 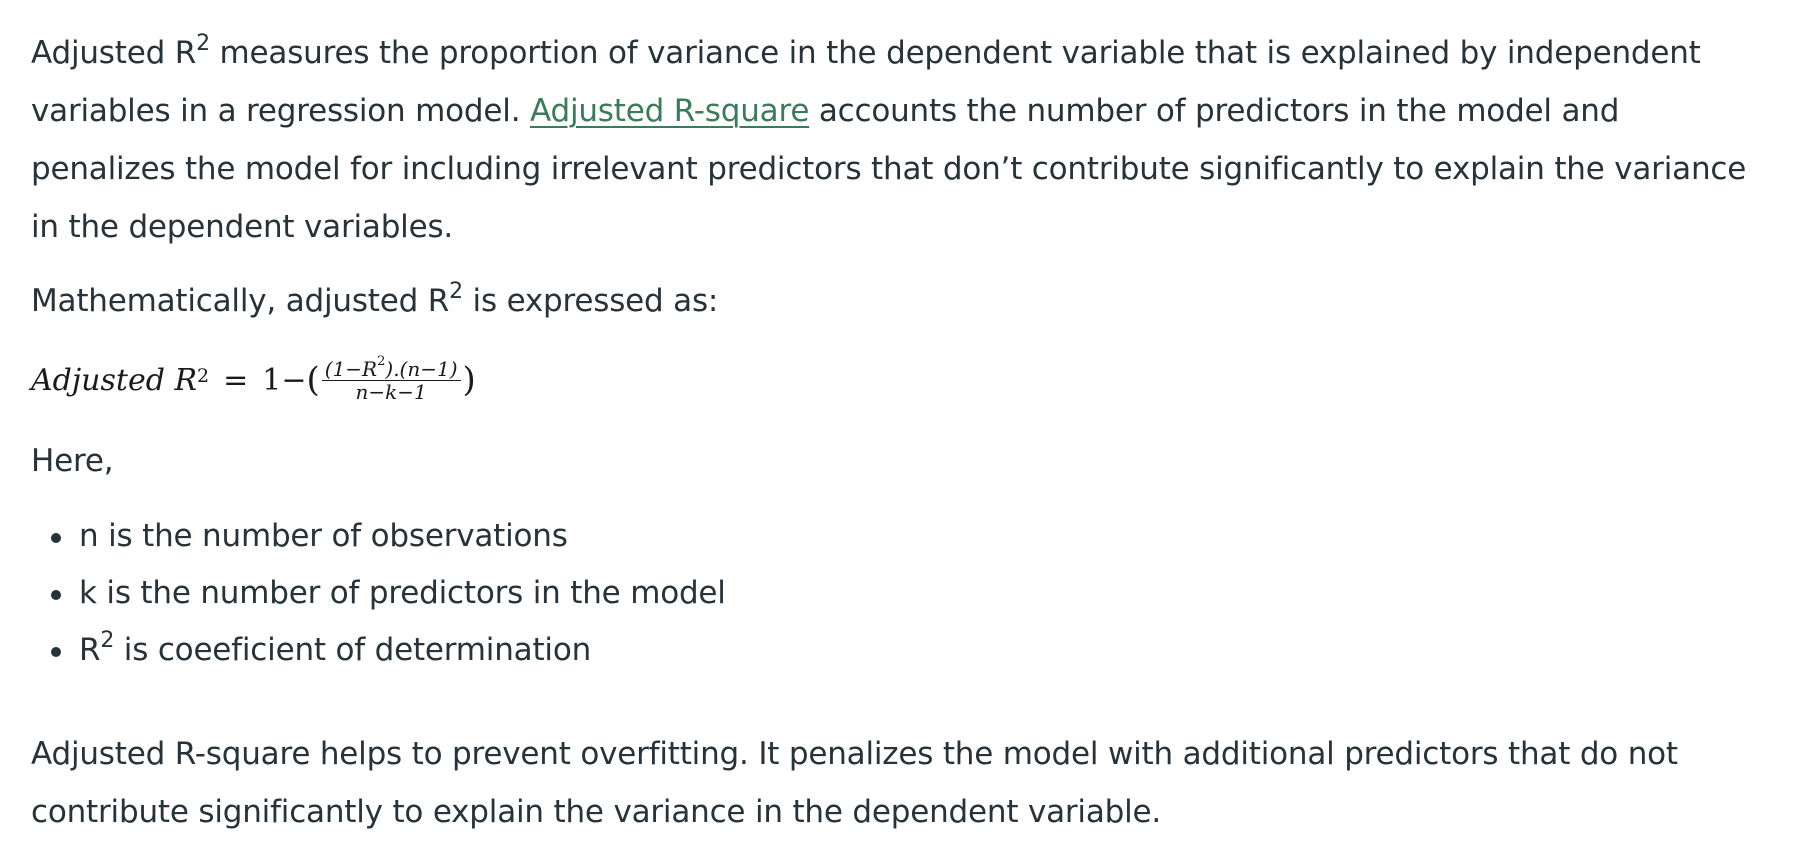 I want to click on adjusted-r-square-link: Adjusted R-square, so click(x=670, y=111).